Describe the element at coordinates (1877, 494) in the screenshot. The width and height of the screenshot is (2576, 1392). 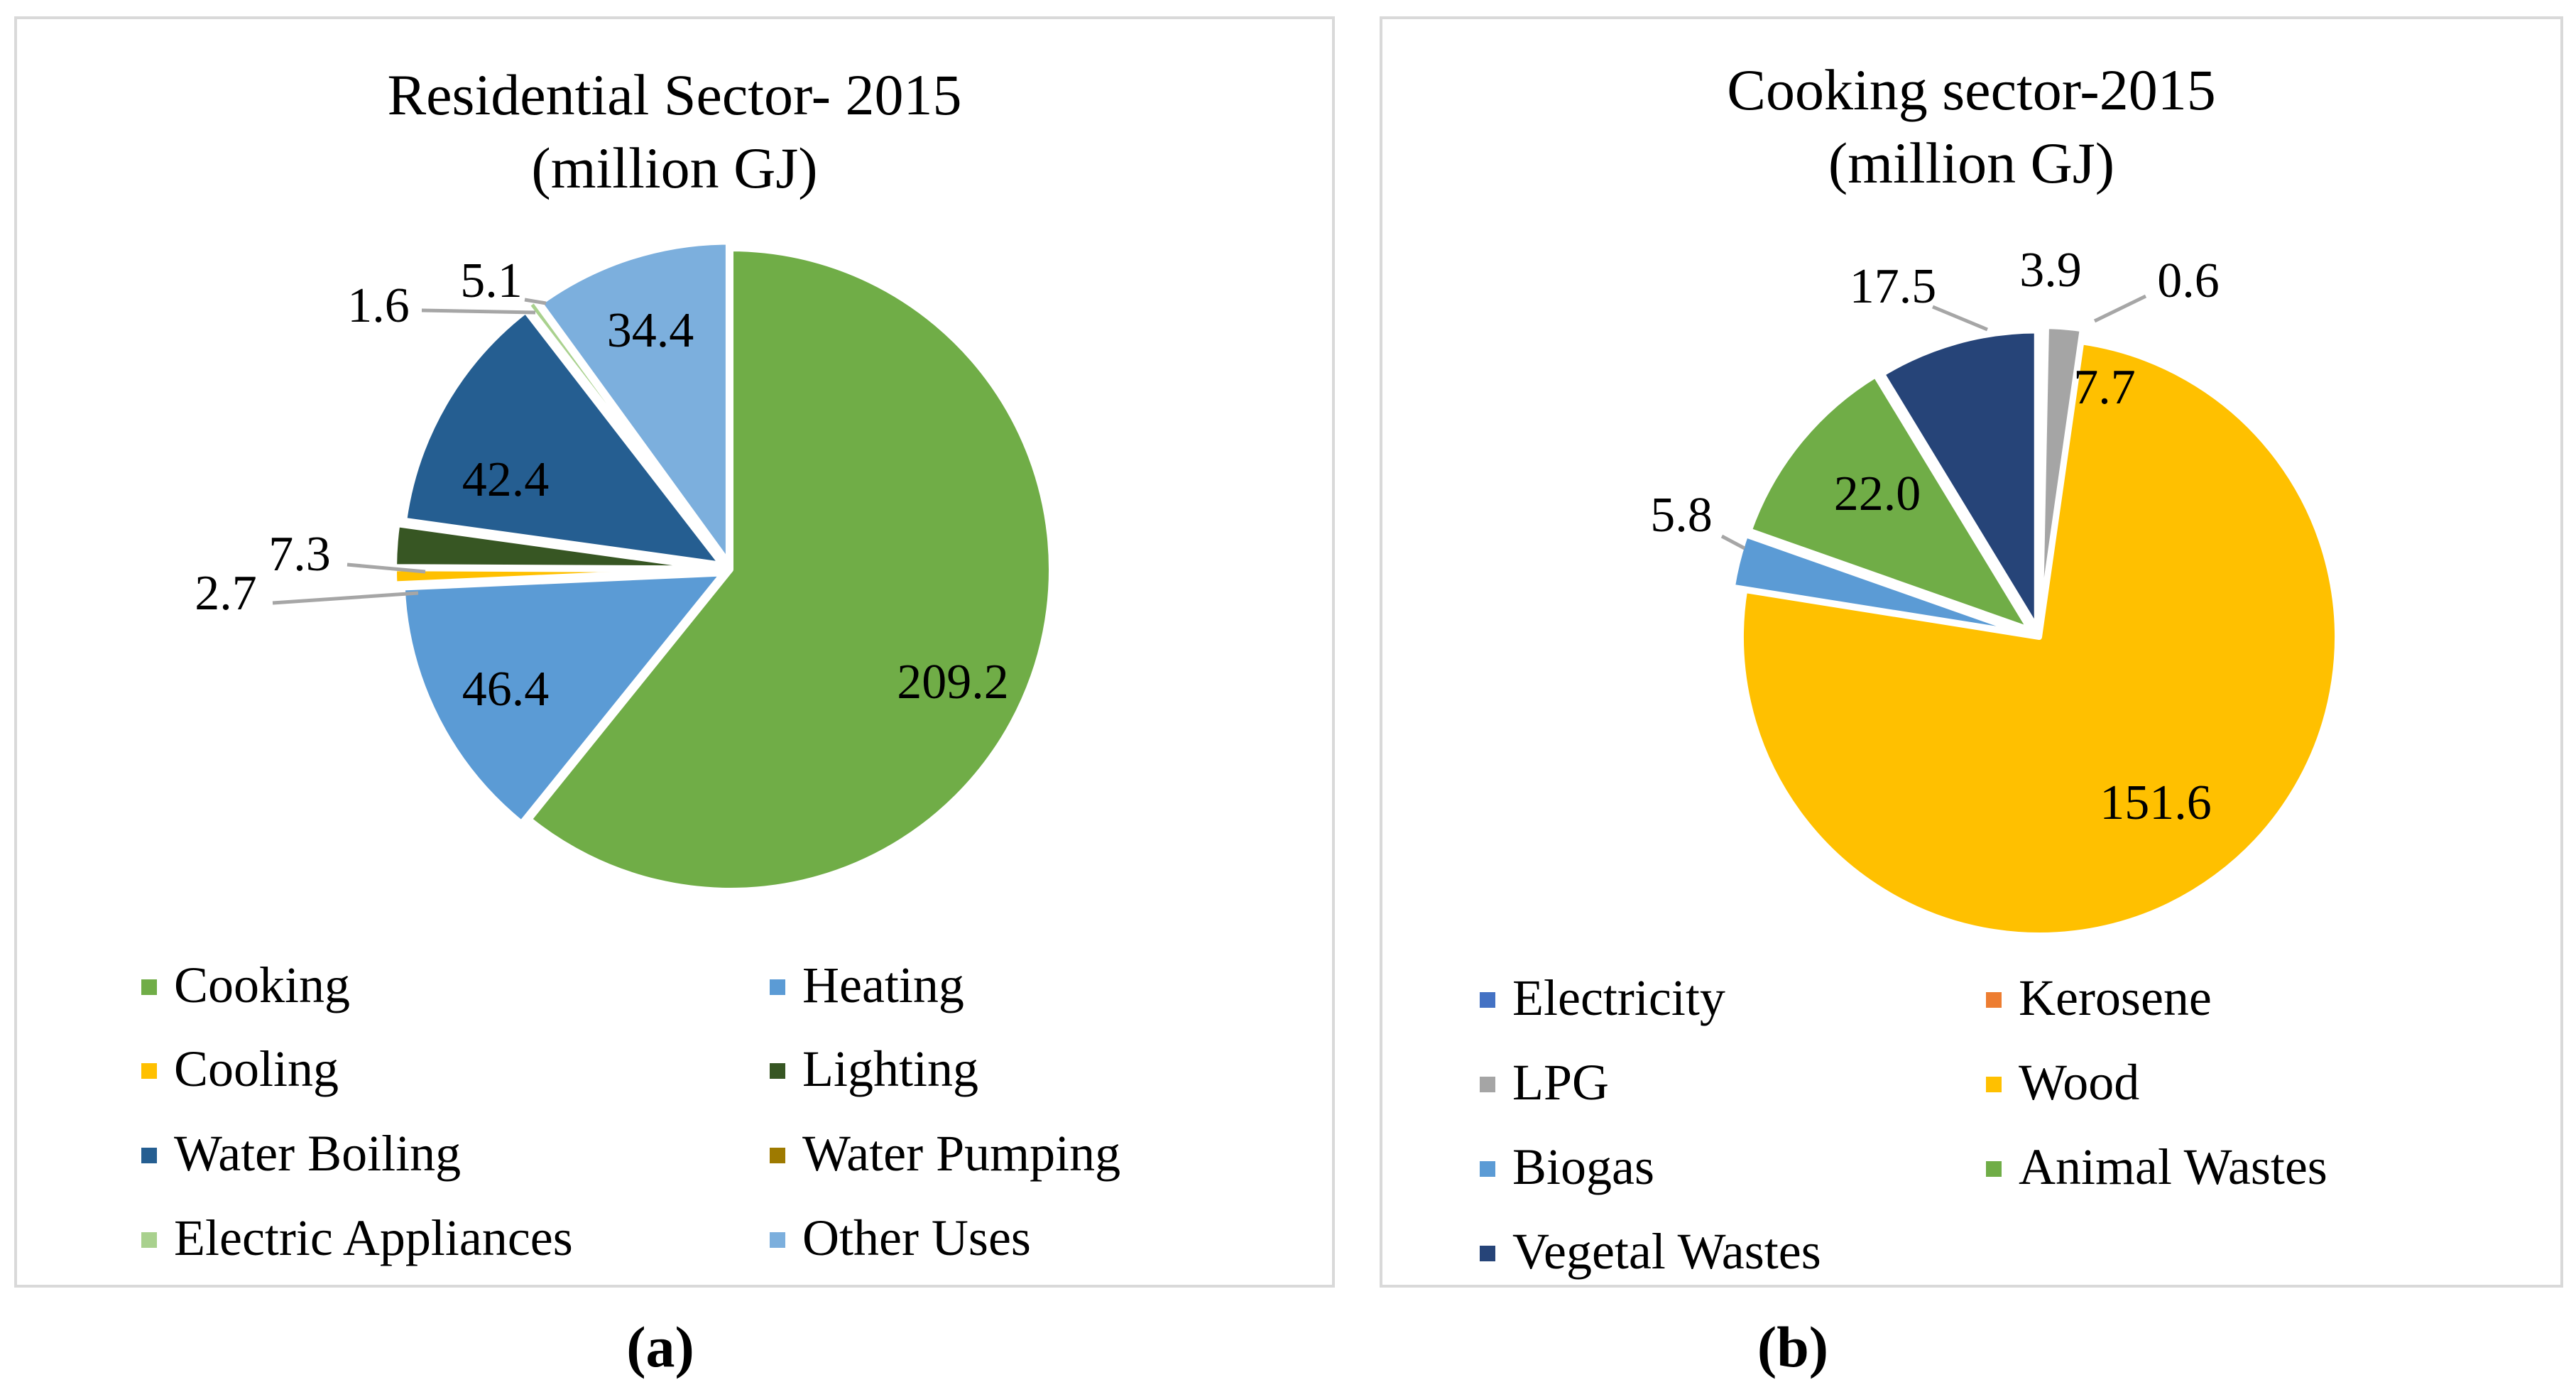
I see `data-label-animal-wastes: 22.0` at that location.